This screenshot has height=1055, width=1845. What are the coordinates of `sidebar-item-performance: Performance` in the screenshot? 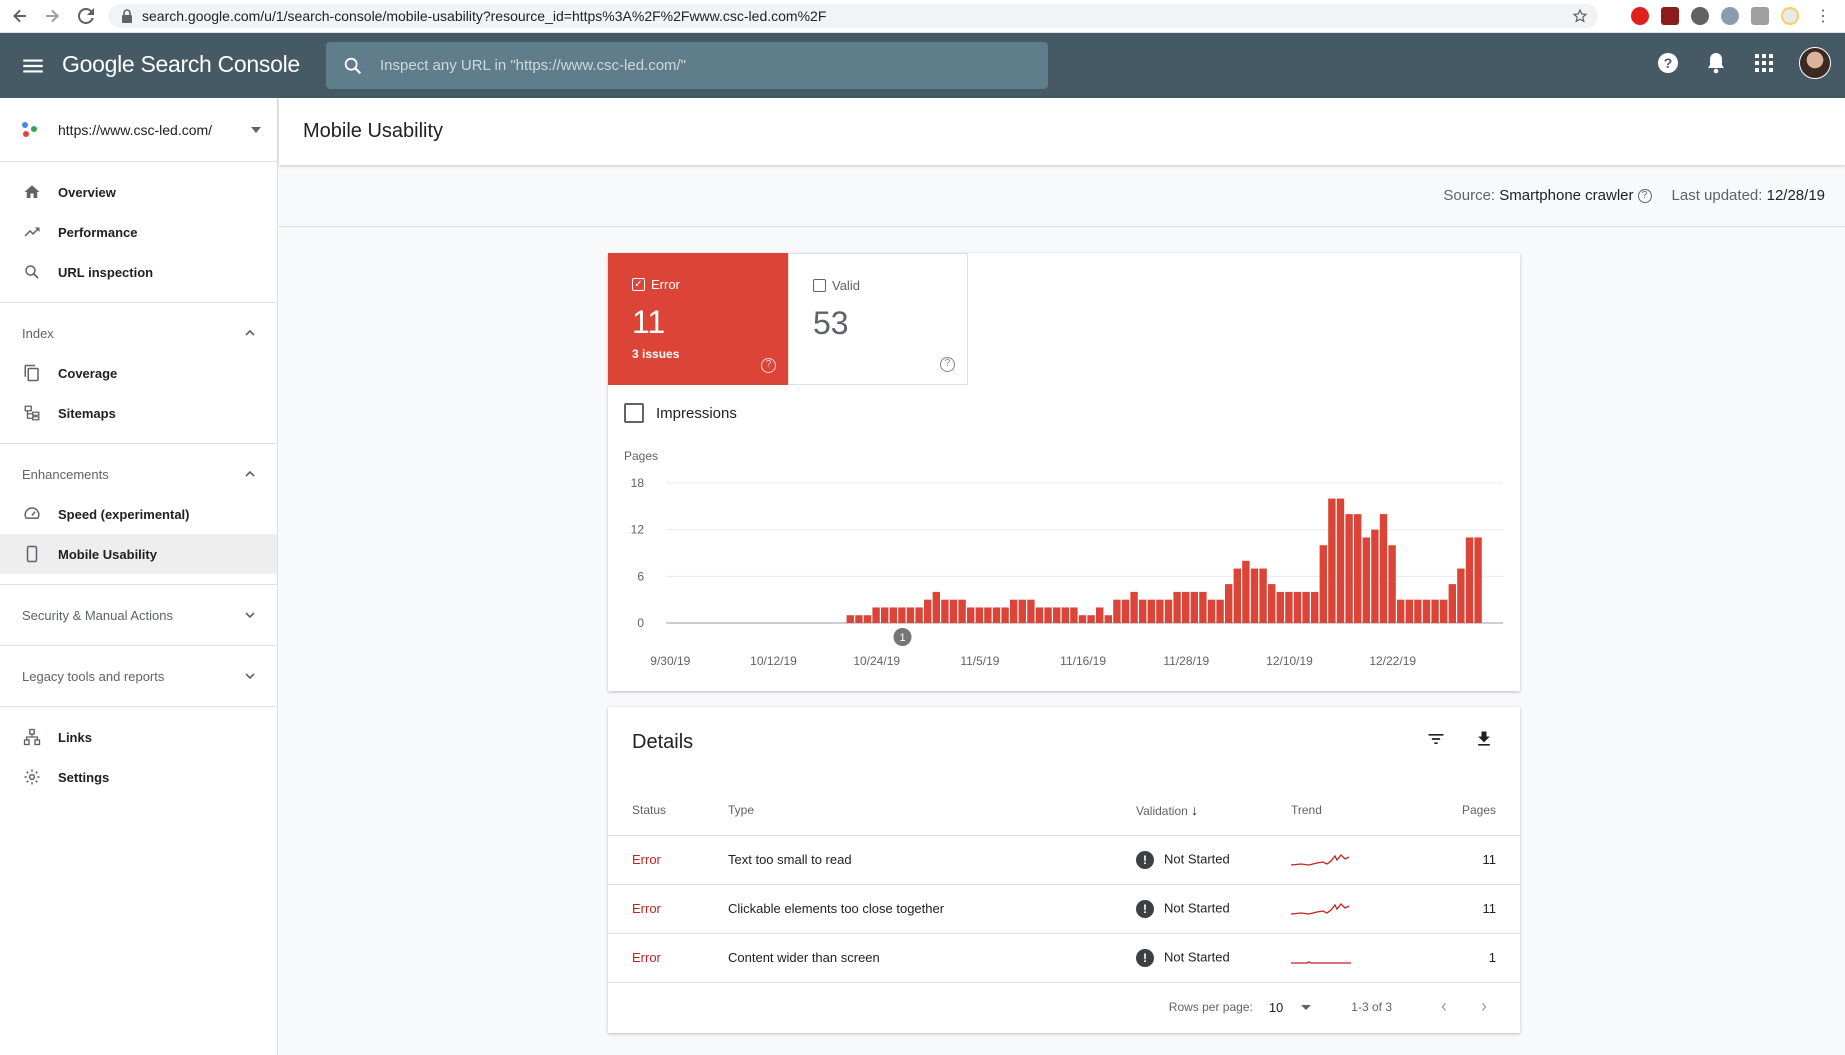 It's located at (138, 232).